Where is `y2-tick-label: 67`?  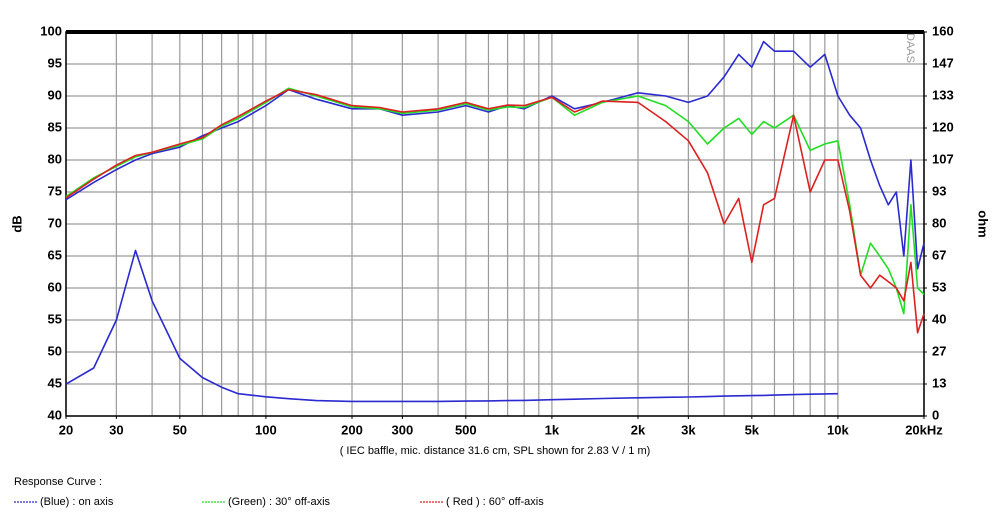 y2-tick-label: 67 is located at coordinates (939, 254).